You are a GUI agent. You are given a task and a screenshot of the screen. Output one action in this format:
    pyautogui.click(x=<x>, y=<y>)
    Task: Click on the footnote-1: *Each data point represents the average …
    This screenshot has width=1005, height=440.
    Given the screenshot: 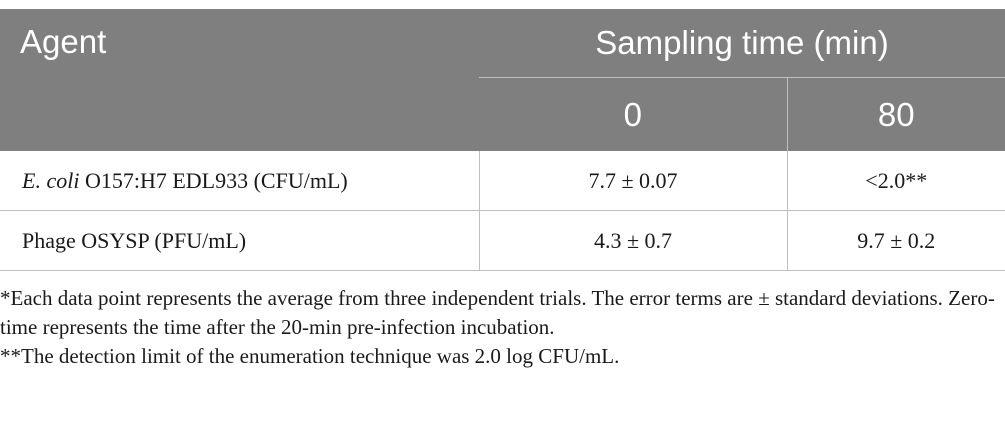 What is the action you would take?
    pyautogui.click(x=497, y=312)
    